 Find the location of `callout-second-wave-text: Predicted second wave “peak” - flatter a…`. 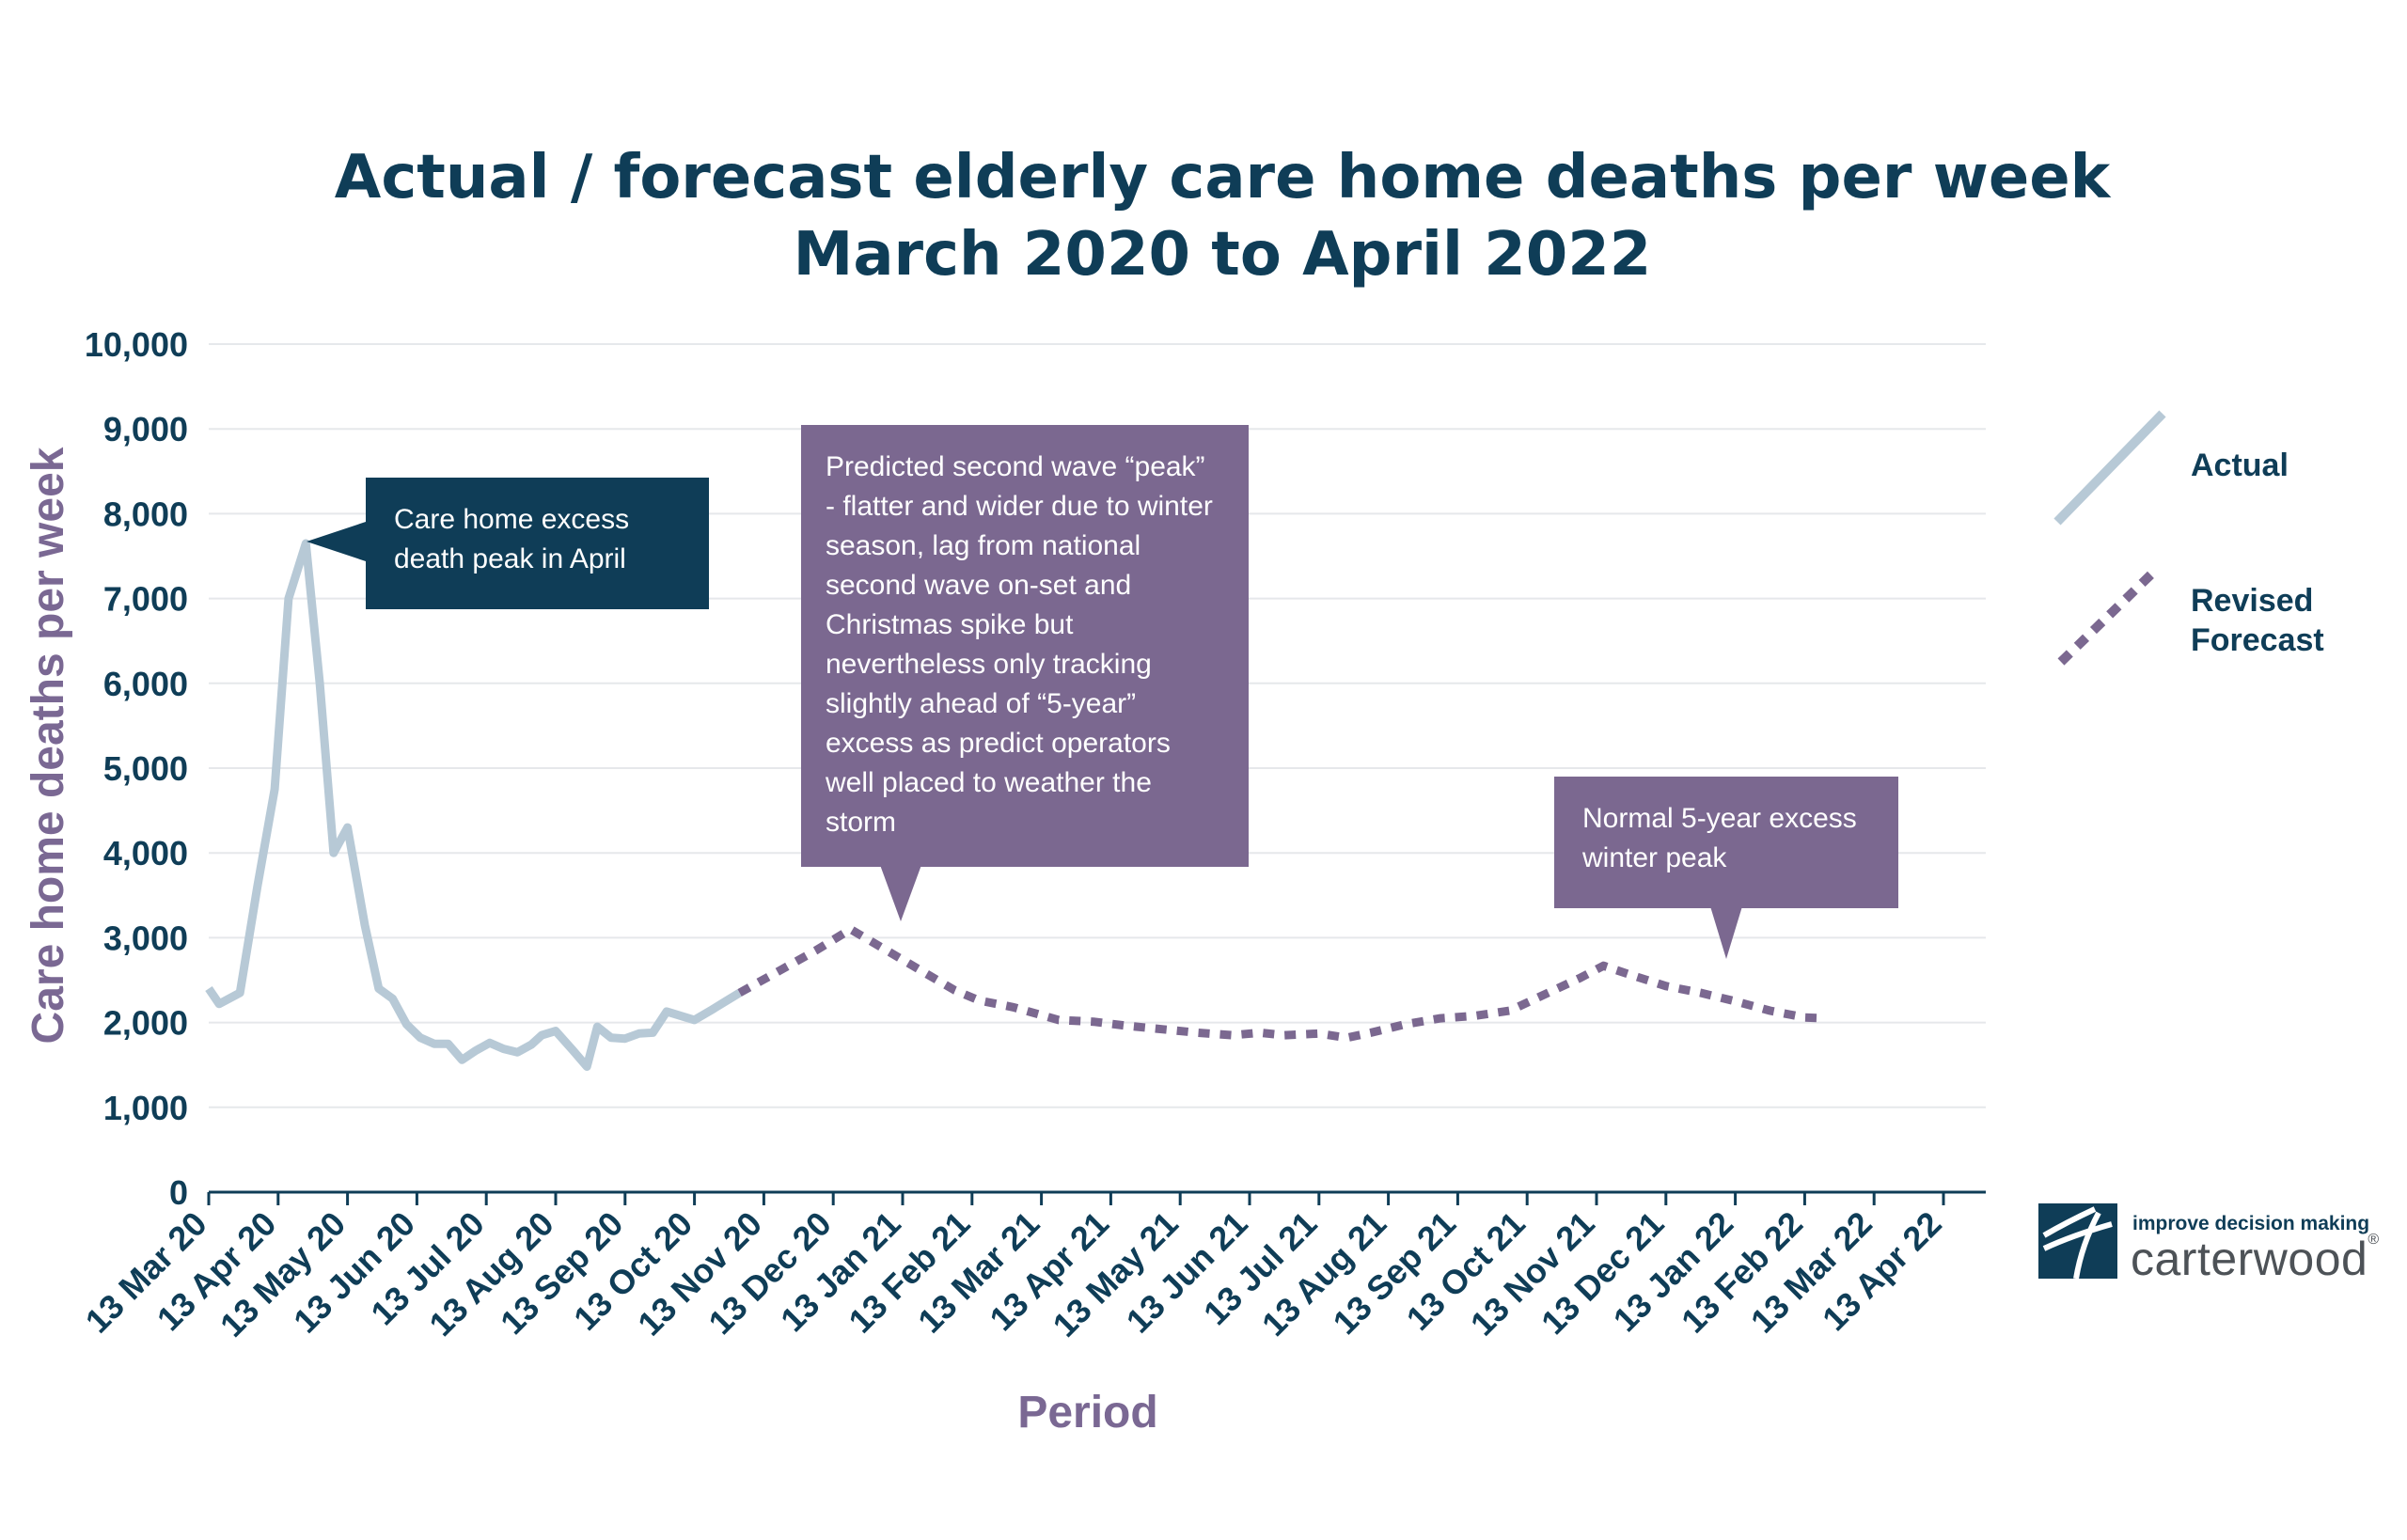

callout-second-wave-text: Predicted second wave “peak” - flatter a… is located at coordinates (1019, 645).